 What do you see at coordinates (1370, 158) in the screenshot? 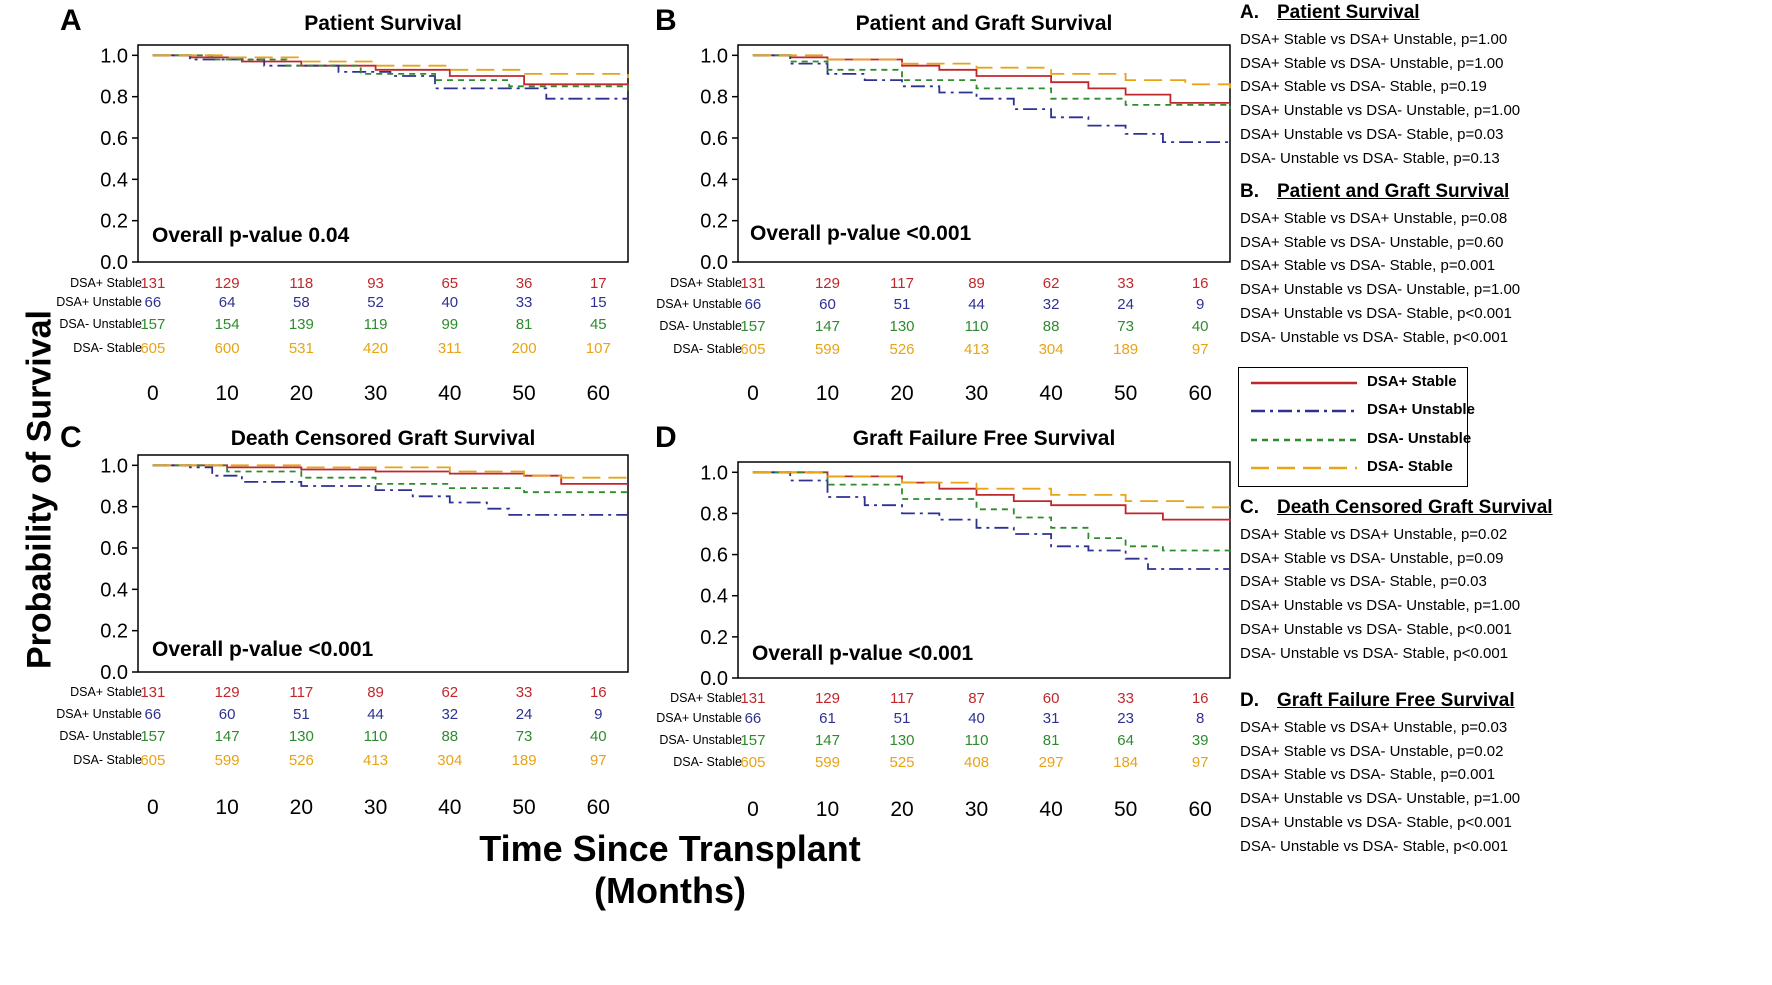
I see `stats-row: DSA- Unstable vs DSA- Stable, p=0.13` at bounding box center [1370, 158].